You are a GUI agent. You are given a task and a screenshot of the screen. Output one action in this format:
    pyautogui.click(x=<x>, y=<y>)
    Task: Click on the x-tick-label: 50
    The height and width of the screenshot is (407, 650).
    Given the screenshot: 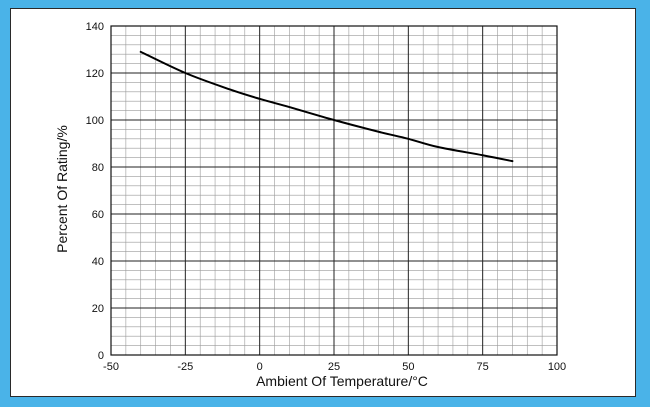 What is the action you would take?
    pyautogui.click(x=408, y=367)
    